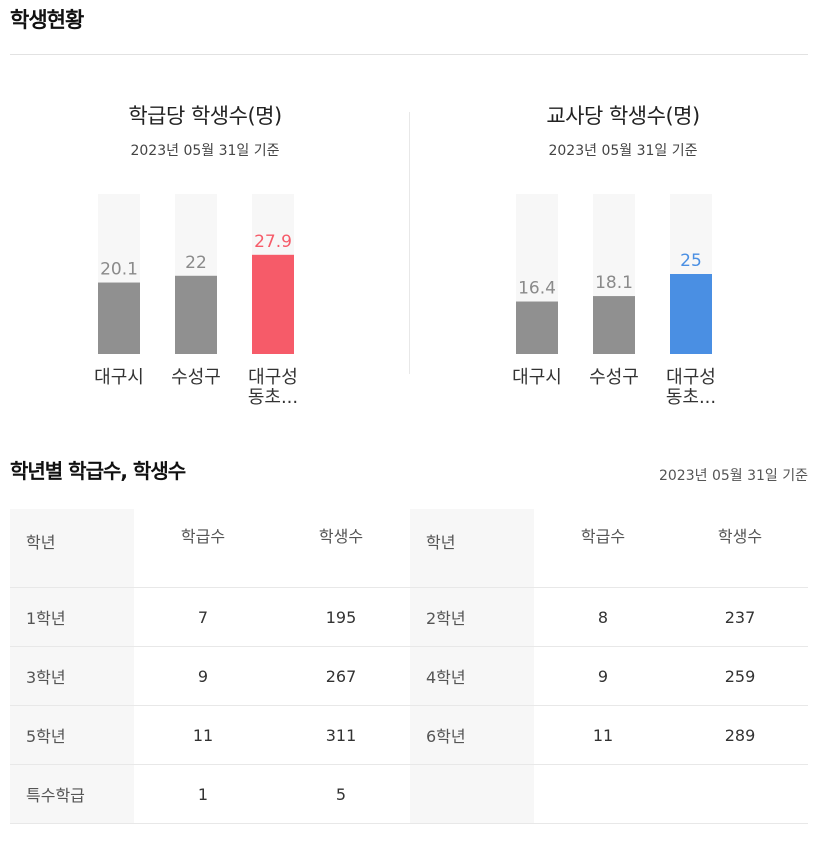  I want to click on students-cell: 289, so click(740, 735).